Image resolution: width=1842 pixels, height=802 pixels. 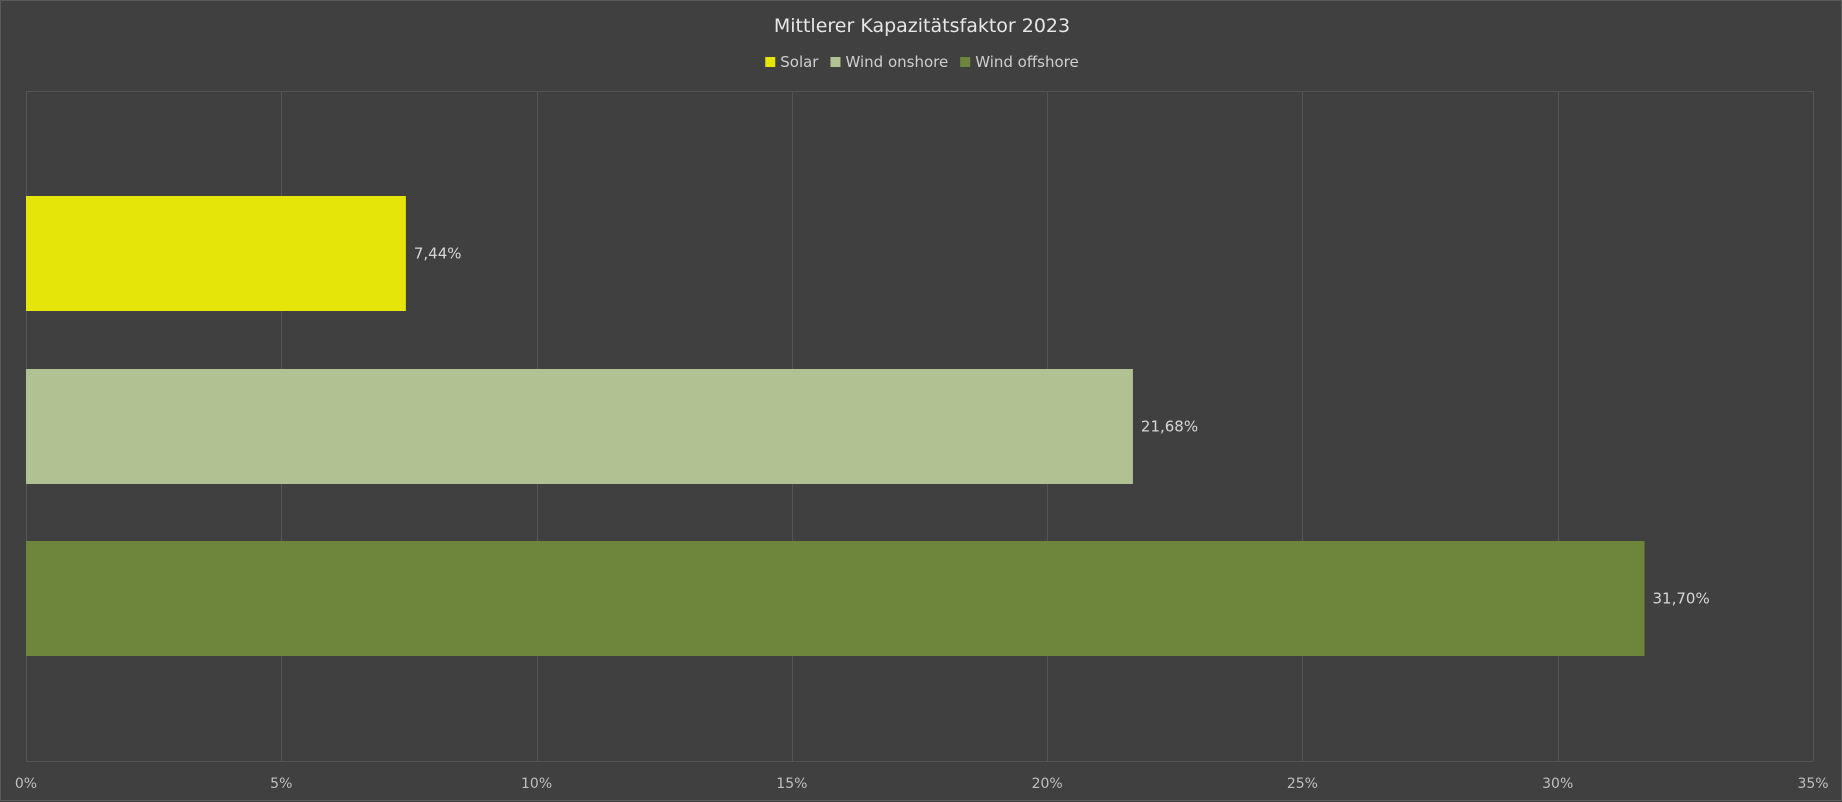 What do you see at coordinates (922, 784) in the screenshot?
I see `x-axis-ticks: 0% 5% 10% 15% 20% 25% 30% 35%` at bounding box center [922, 784].